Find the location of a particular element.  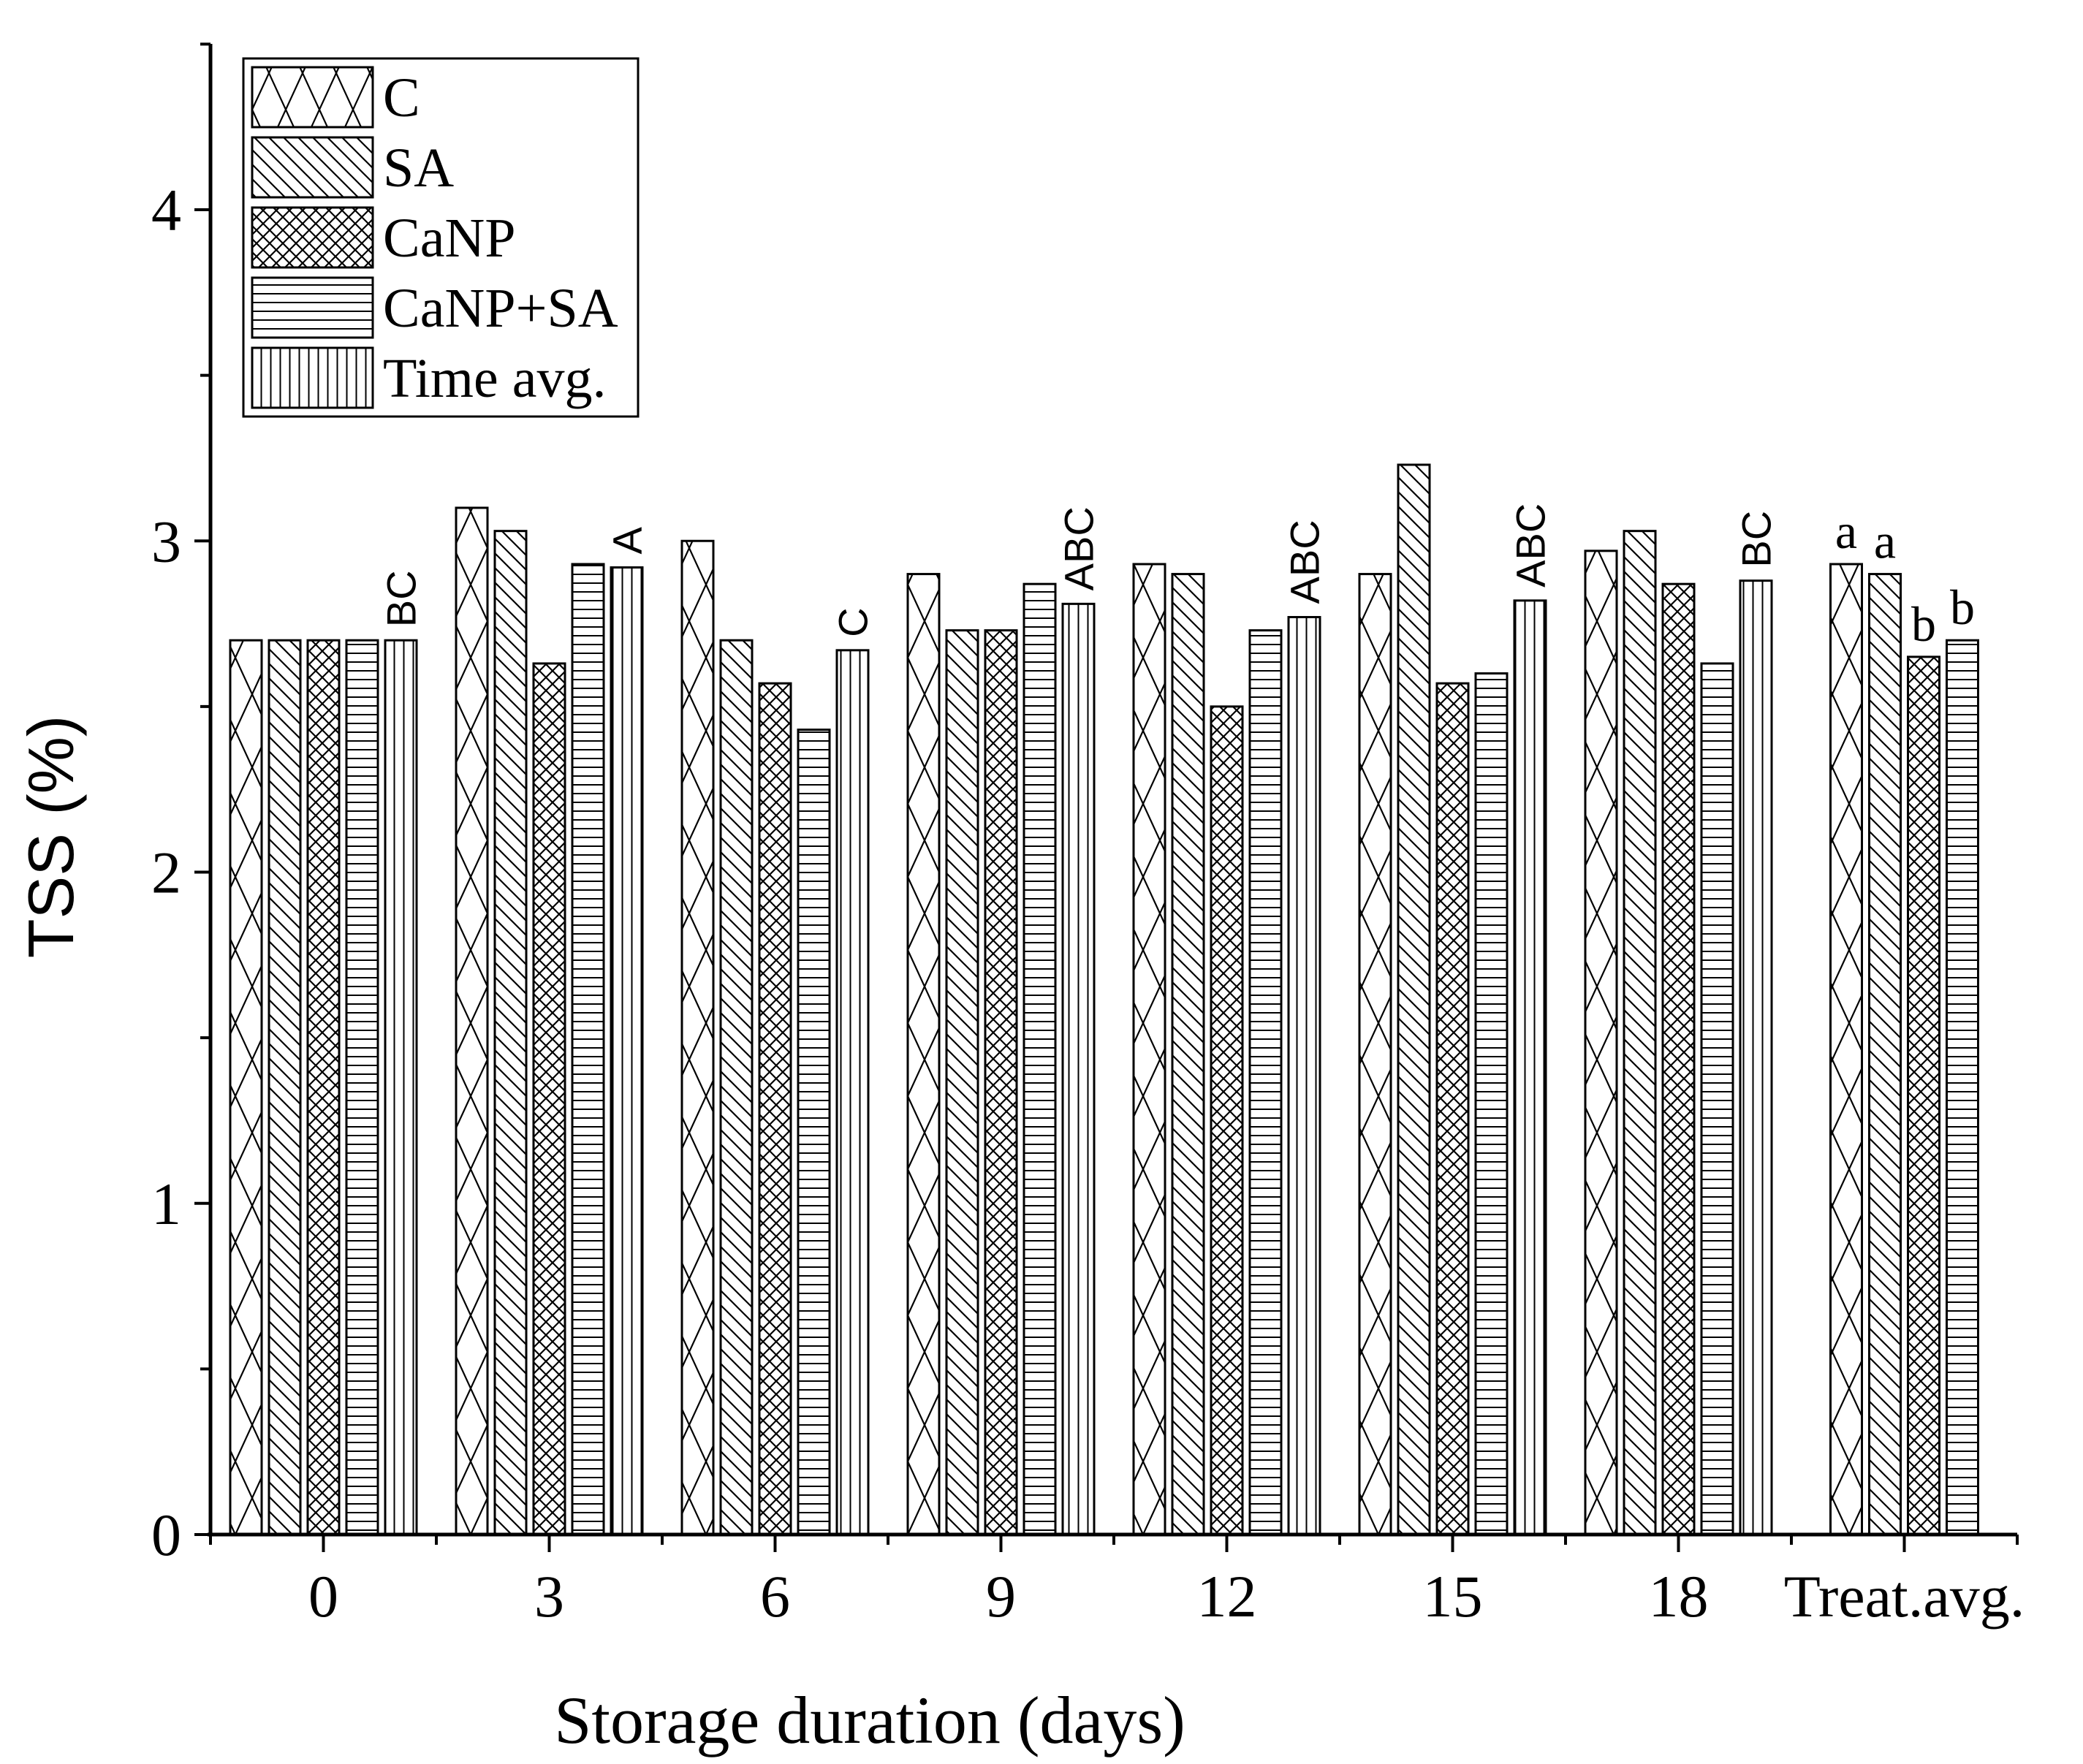

x-axis-title: Storage duration (days) is located at coordinates (869, 1720).